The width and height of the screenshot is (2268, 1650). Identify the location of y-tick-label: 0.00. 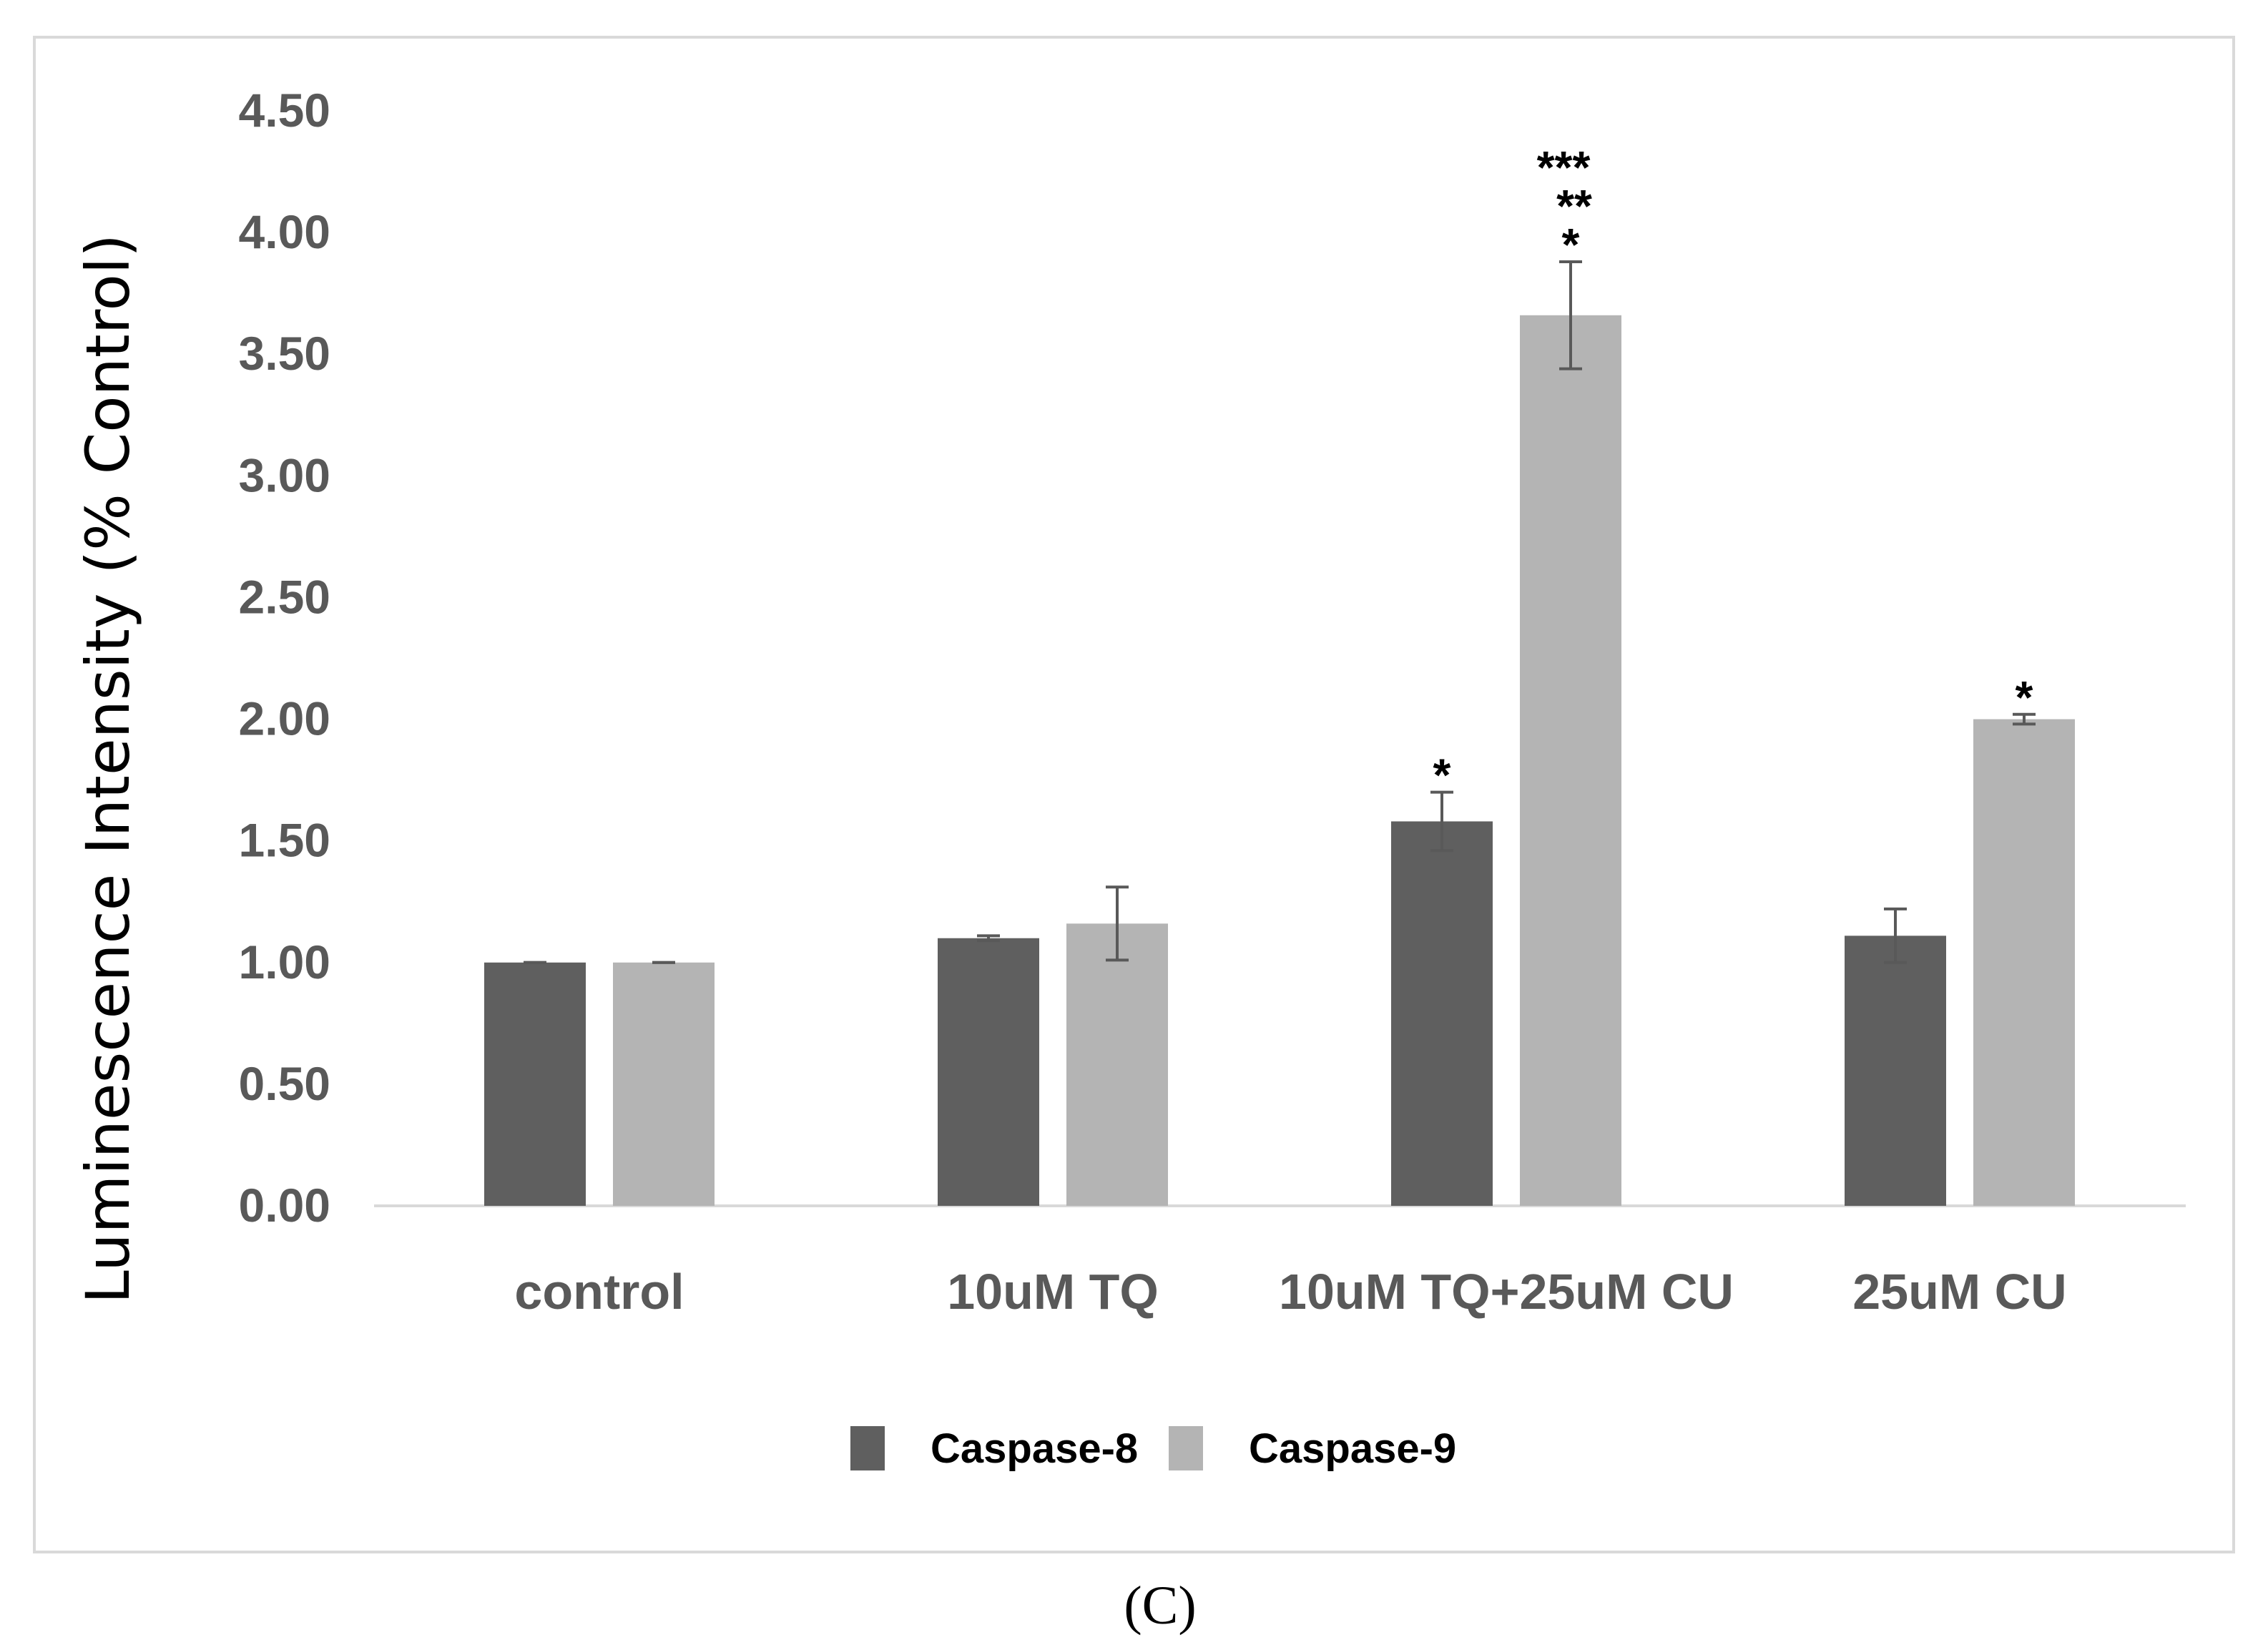
(284, 1205).